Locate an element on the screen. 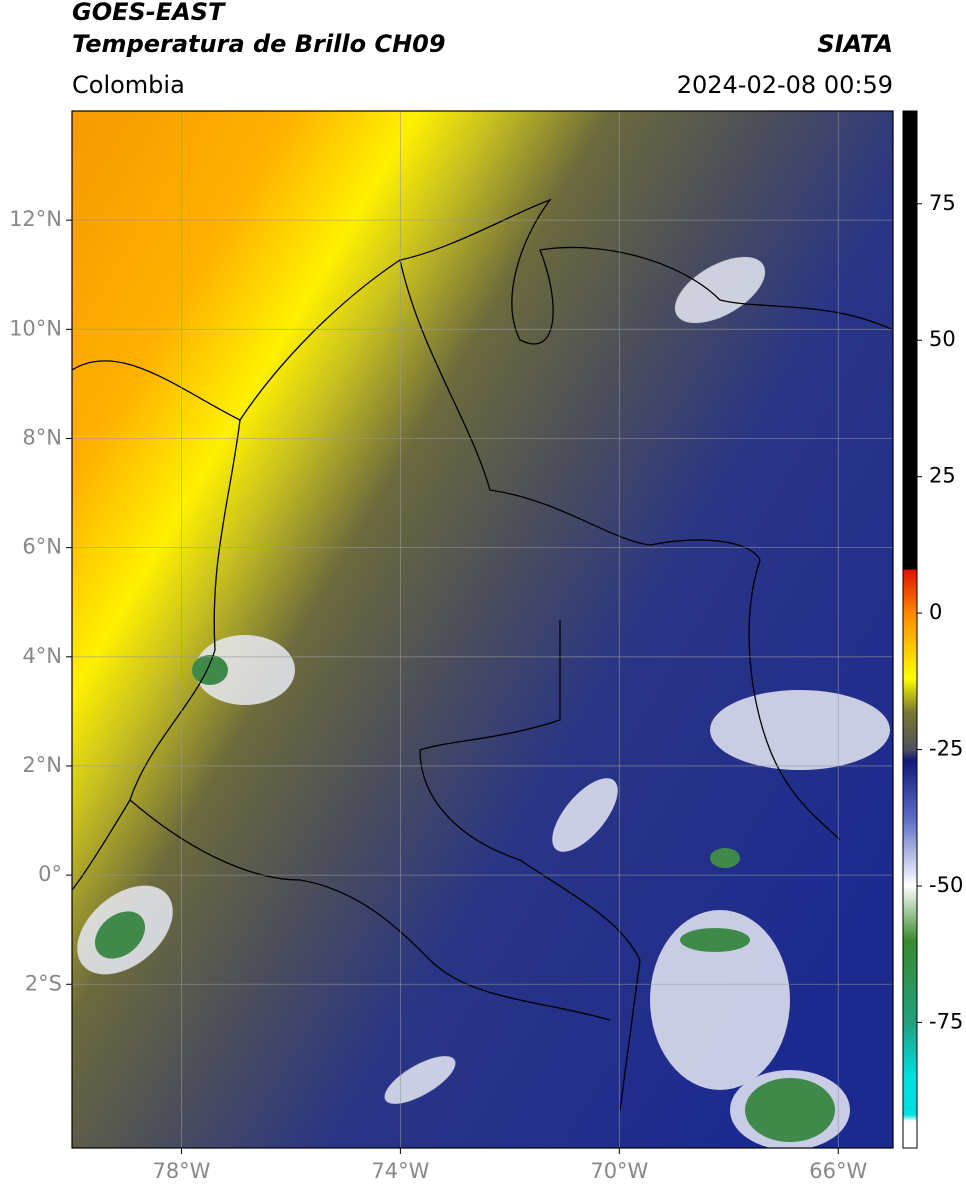 This screenshot has width=966, height=1194. x-tick-label: 66°W is located at coordinates (838, 1171).